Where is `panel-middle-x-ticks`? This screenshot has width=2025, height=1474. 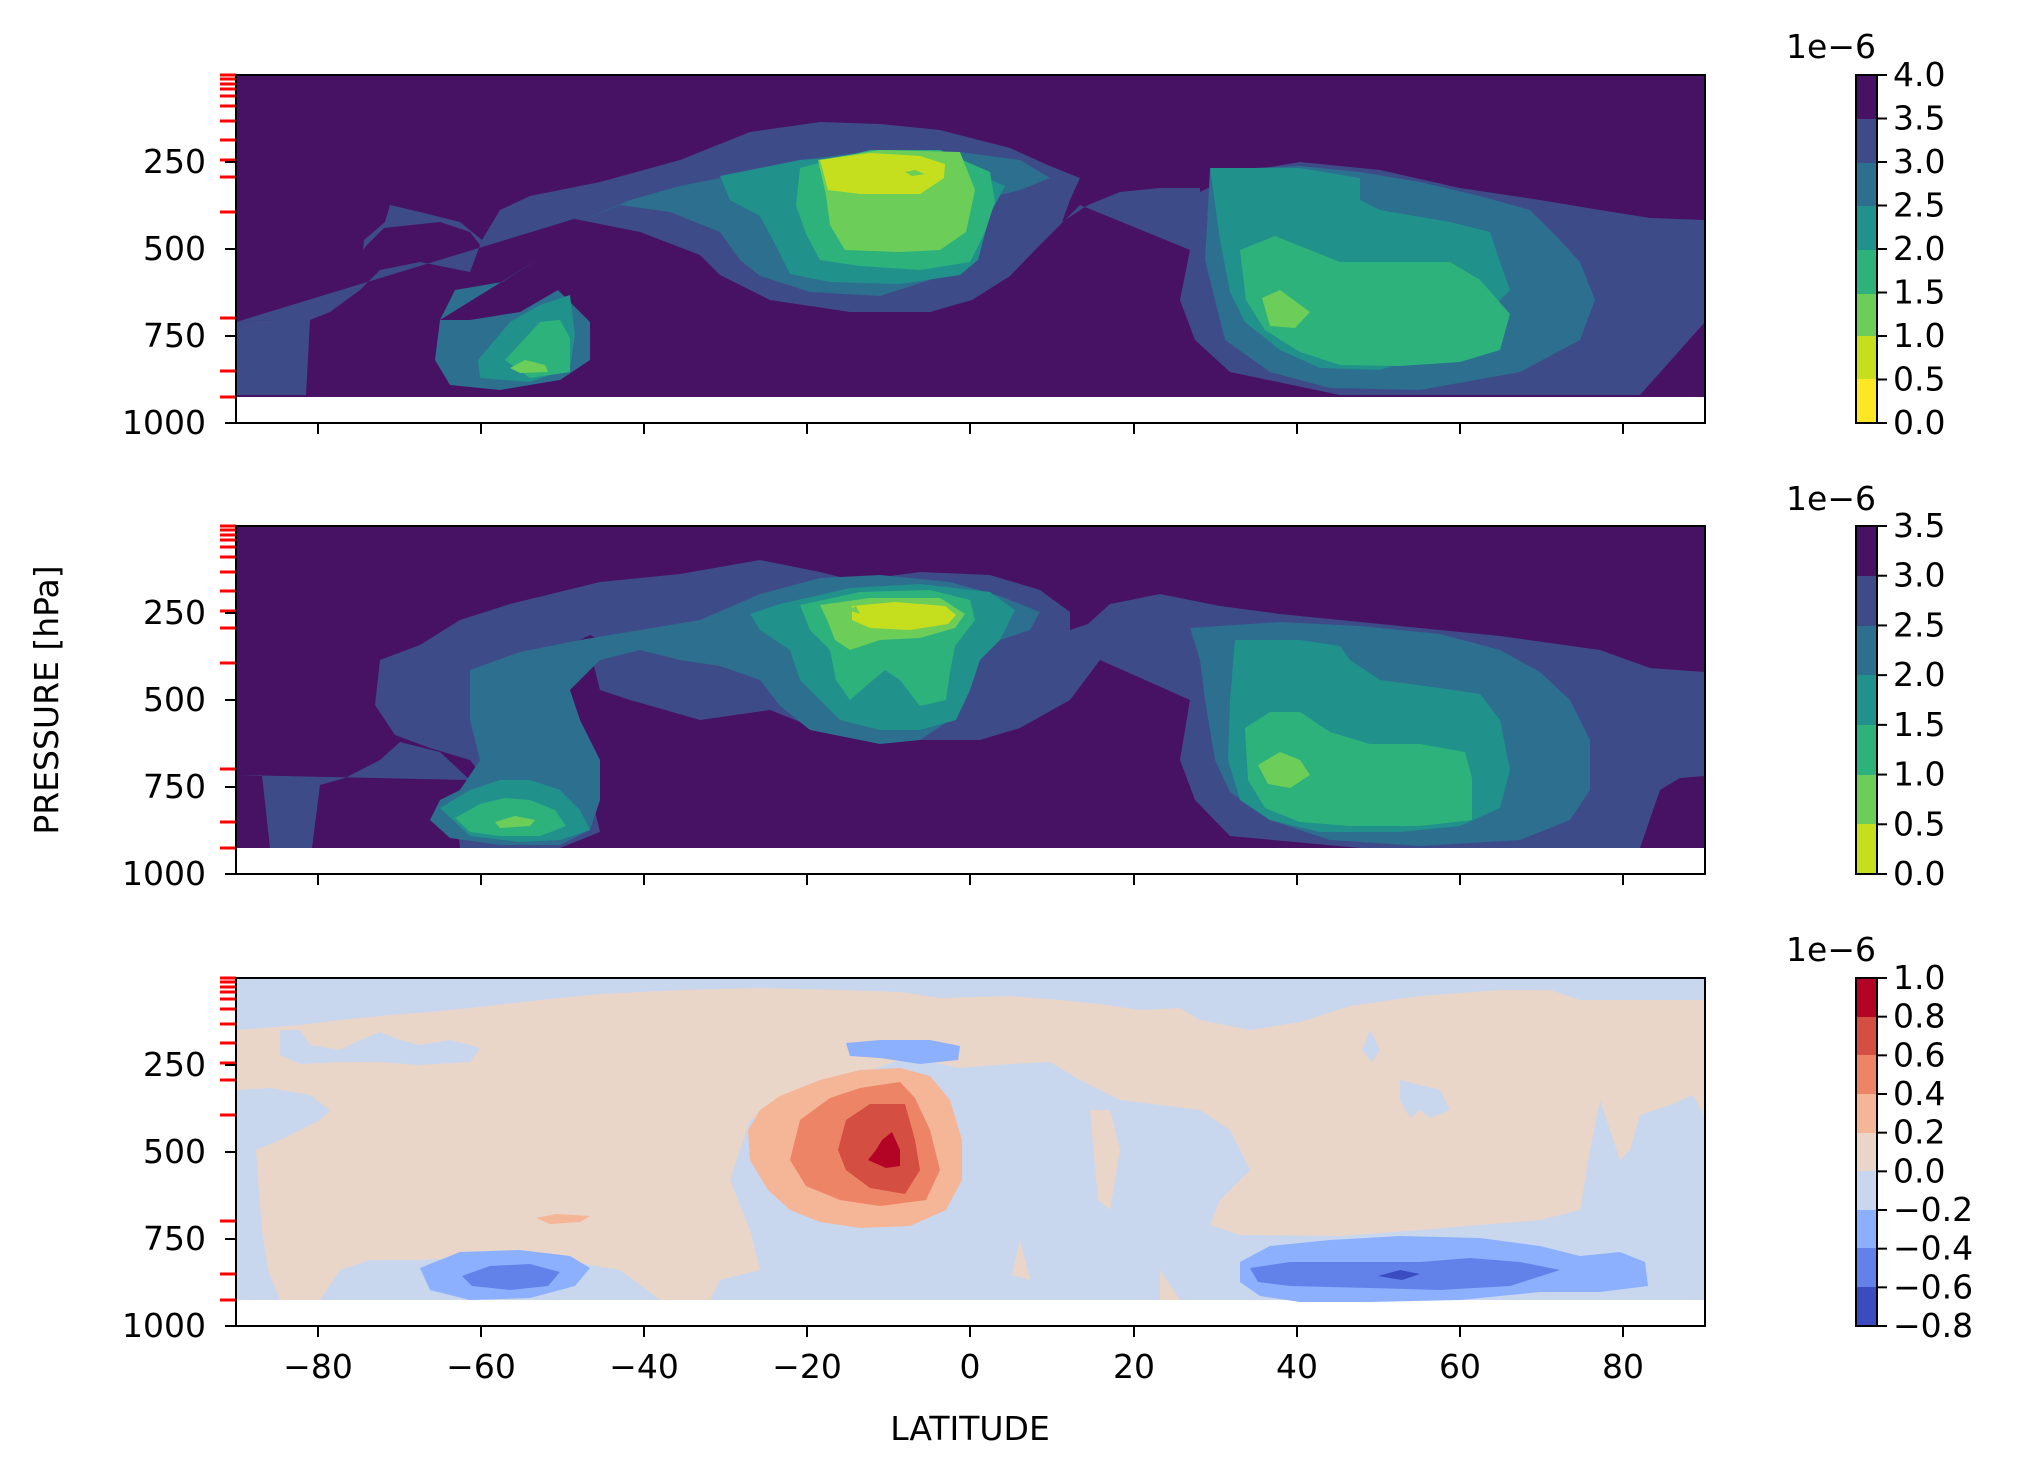
panel-middle-x-ticks is located at coordinates (970, 879).